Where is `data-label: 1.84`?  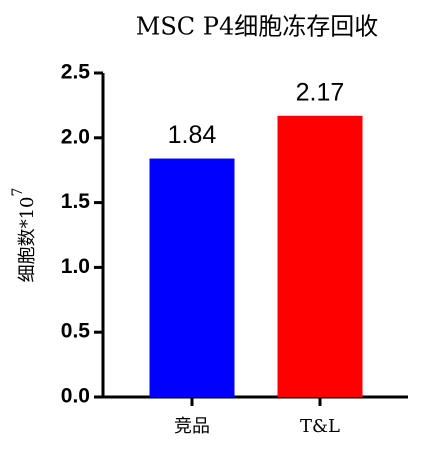 data-label: 1.84 is located at coordinates (192, 135).